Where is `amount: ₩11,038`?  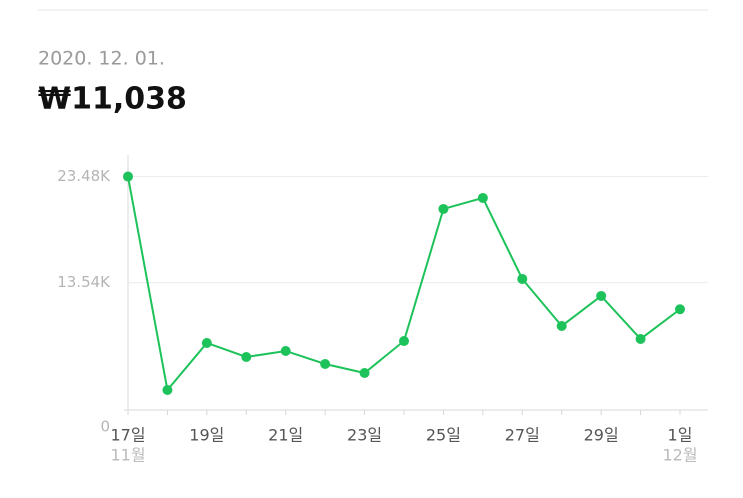 amount: ₩11,038 is located at coordinates (112, 99).